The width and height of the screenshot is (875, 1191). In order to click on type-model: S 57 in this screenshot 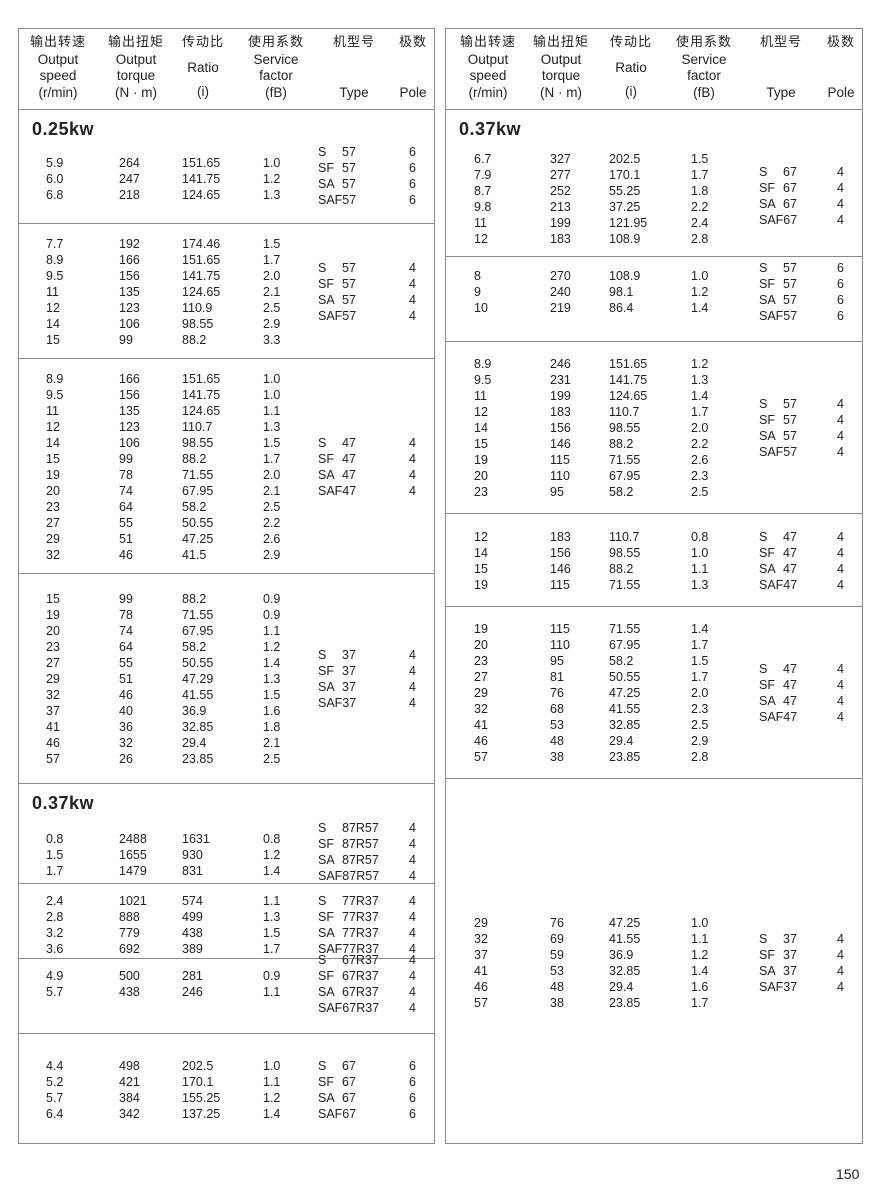, I will do `click(778, 267)`.